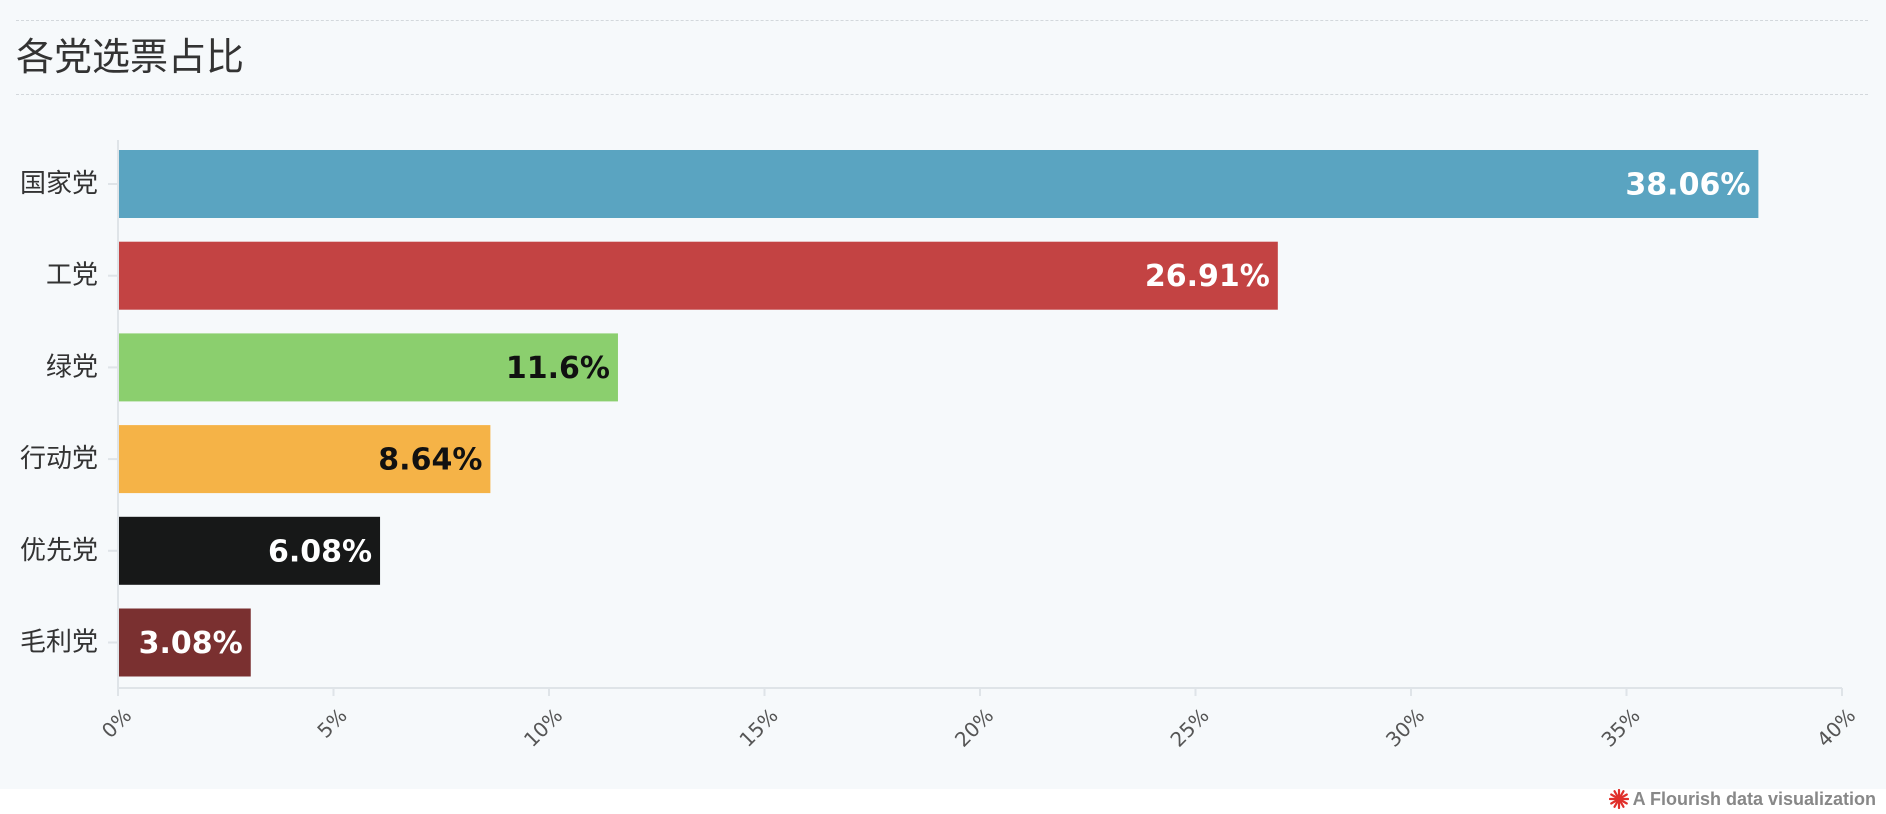  What do you see at coordinates (320, 551) in the screenshot?
I see `data-label: 6.08%` at bounding box center [320, 551].